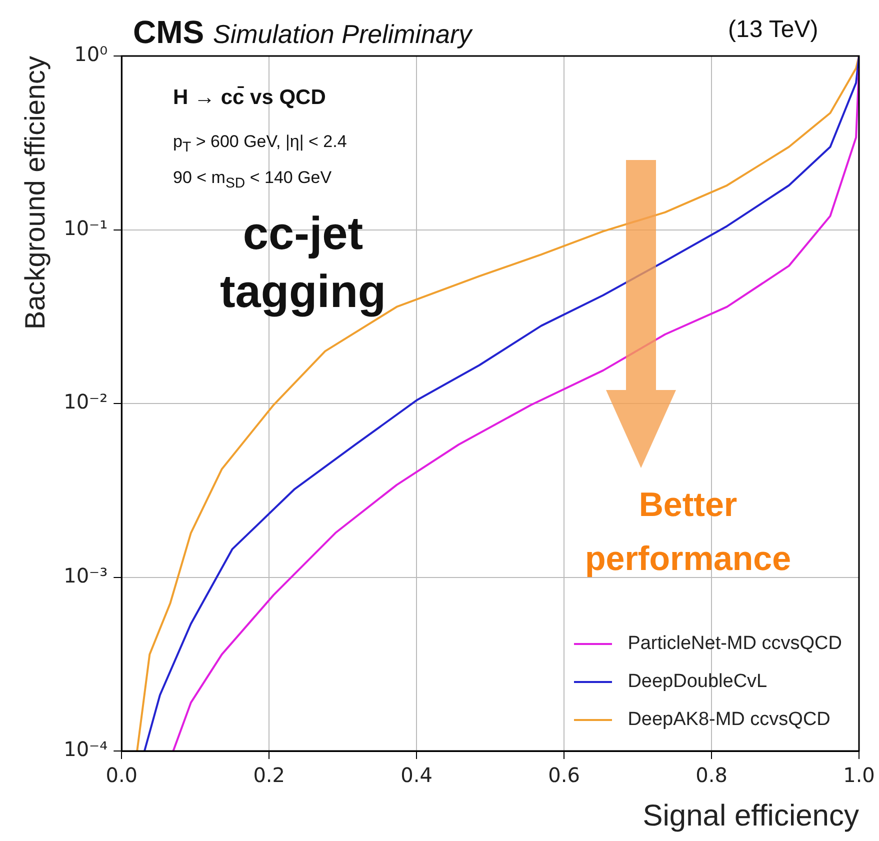  I want to click on x-tick-label: 0.4, so click(416, 775).